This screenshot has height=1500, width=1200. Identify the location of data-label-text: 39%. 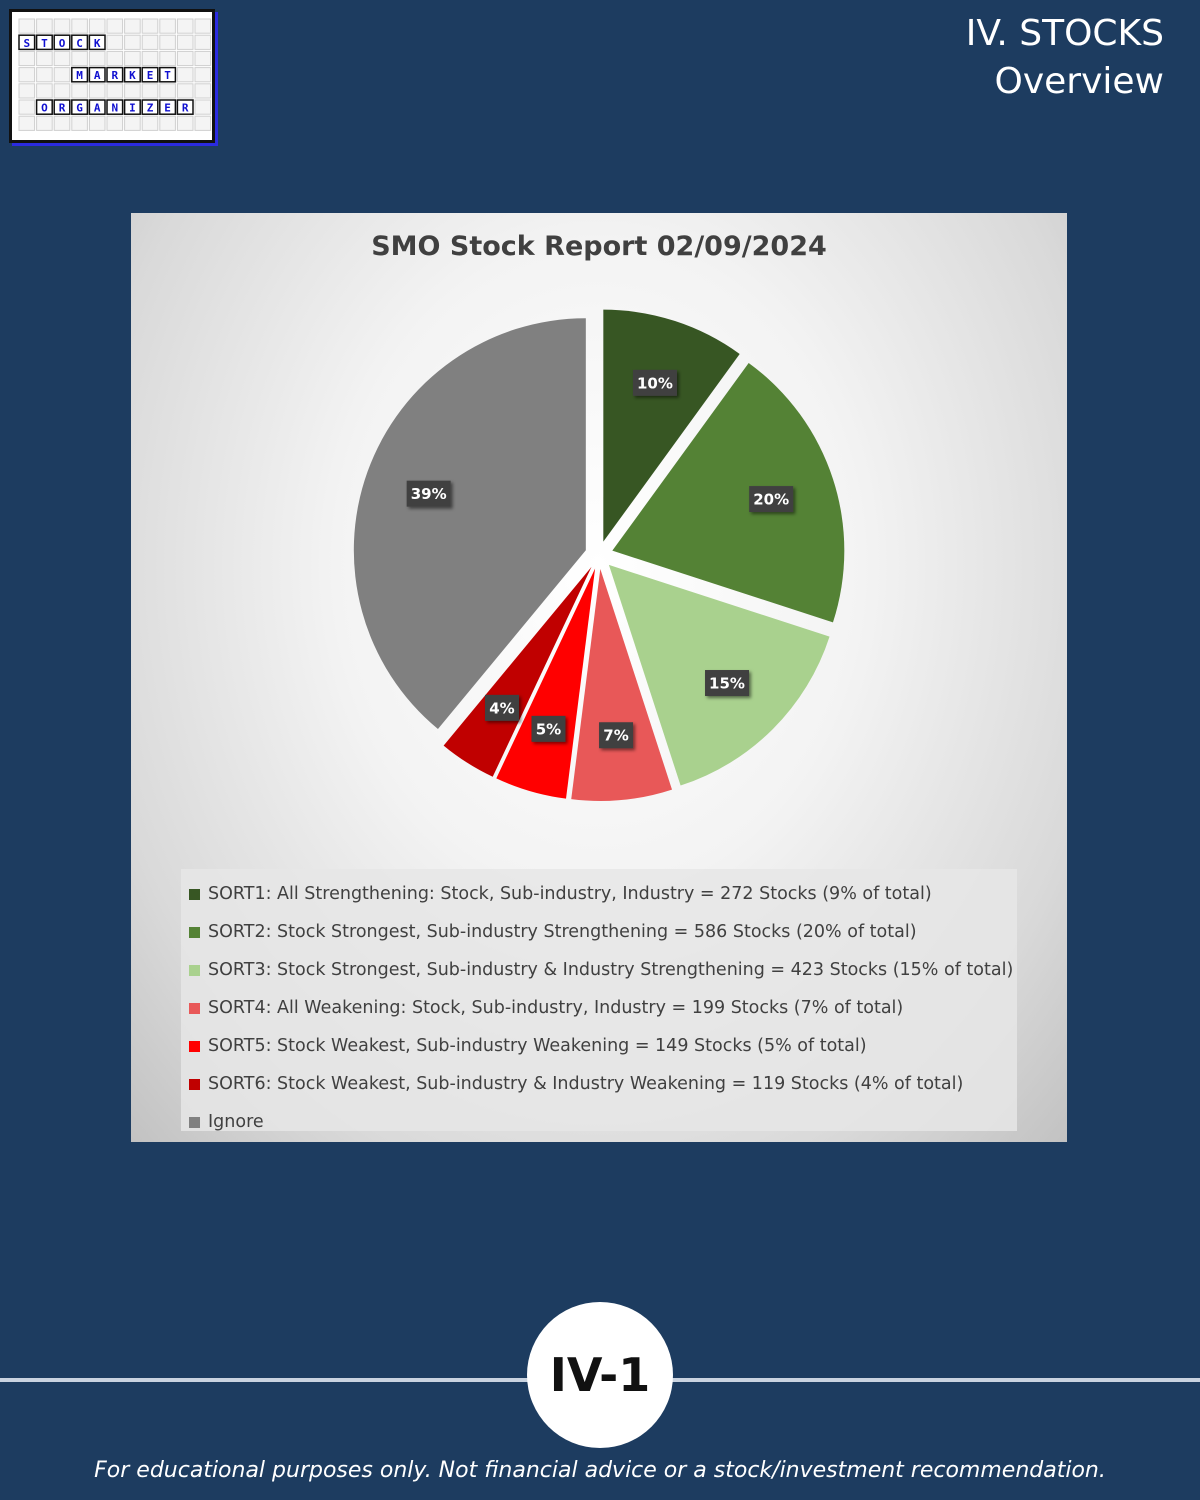
(429, 494).